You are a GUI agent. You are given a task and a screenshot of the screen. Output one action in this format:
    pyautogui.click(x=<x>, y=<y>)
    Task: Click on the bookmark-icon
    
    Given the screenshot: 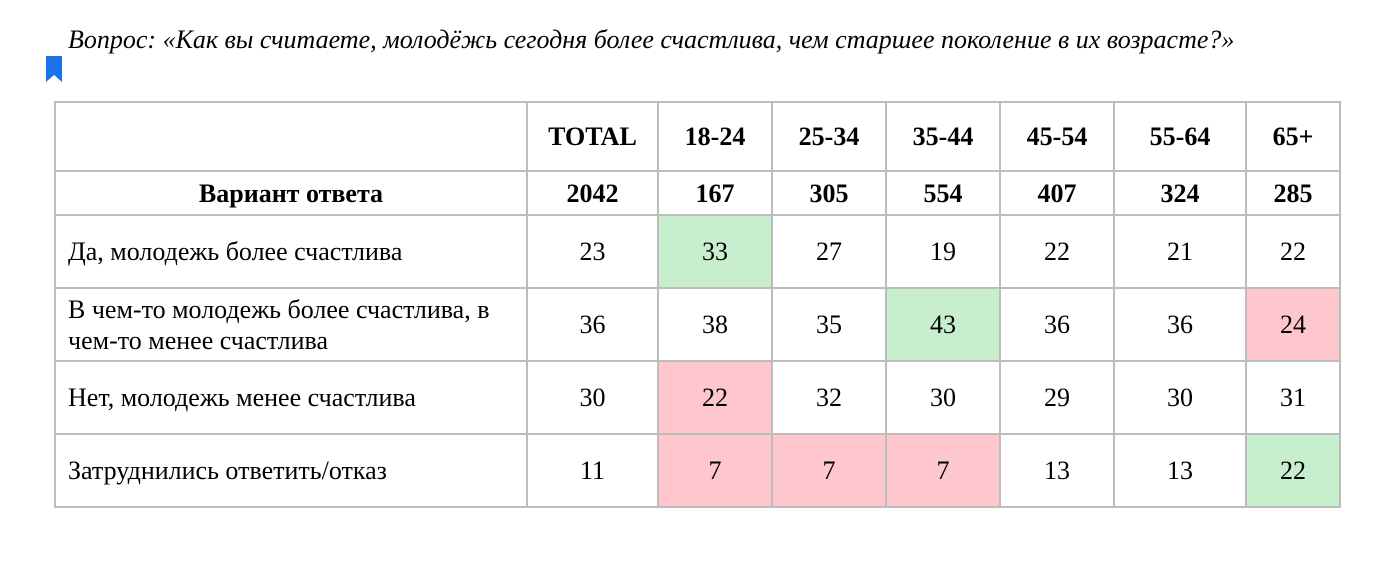 What is the action you would take?
    pyautogui.click(x=54, y=69)
    